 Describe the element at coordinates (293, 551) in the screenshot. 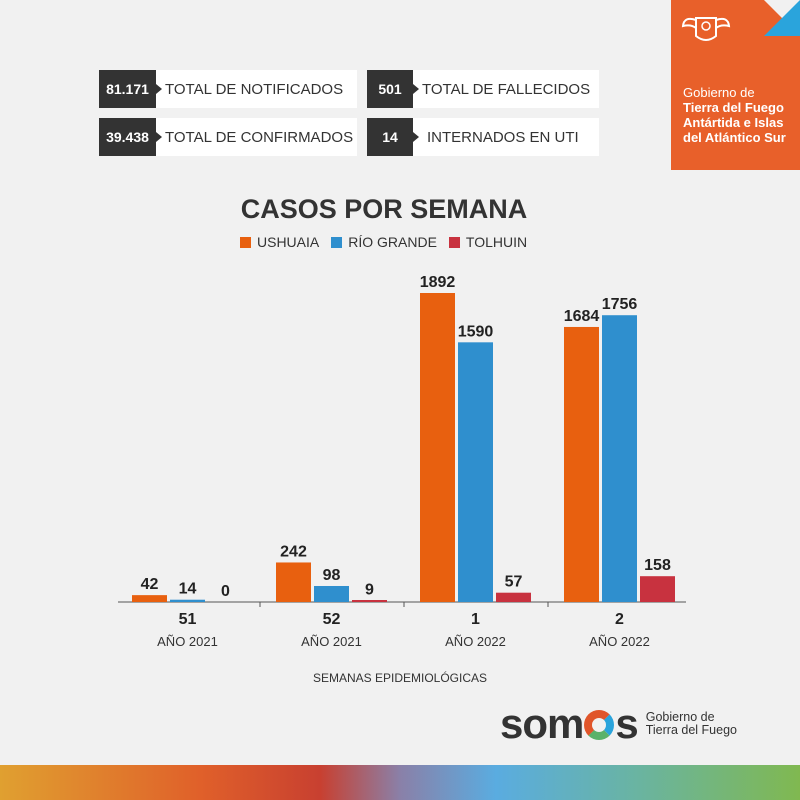

I see `bar-value-label: 242` at that location.